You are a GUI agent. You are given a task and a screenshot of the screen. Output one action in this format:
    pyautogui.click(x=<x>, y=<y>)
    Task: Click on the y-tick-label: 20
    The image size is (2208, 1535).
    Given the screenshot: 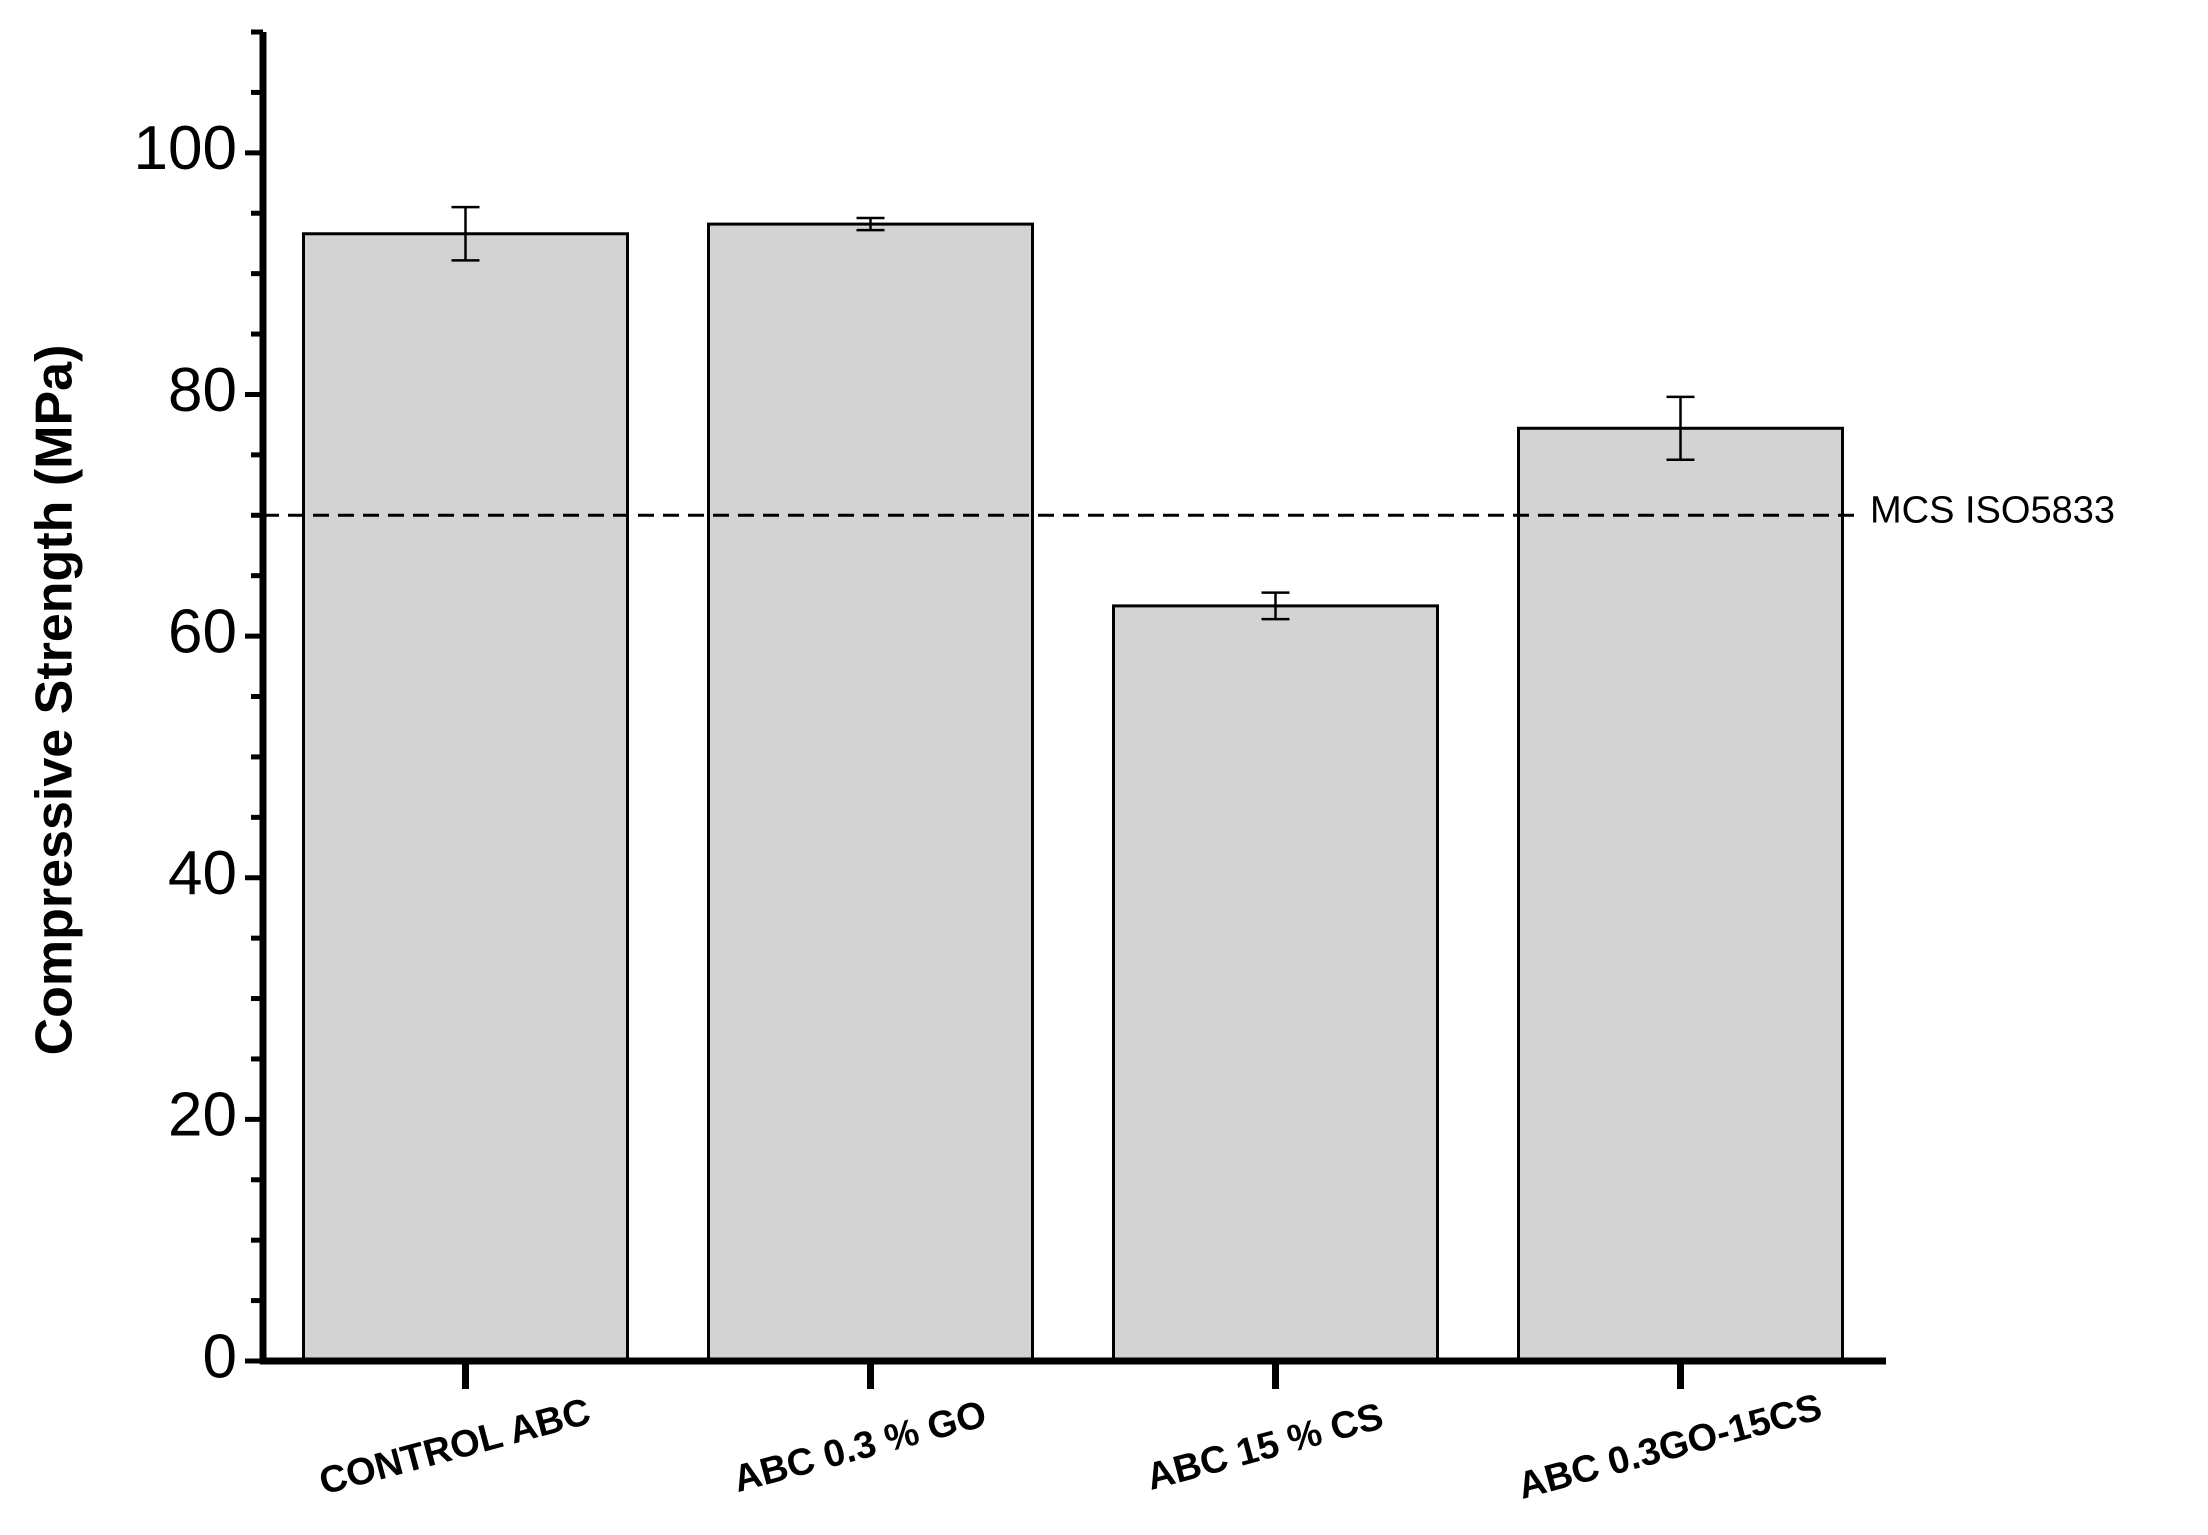 What is the action you would take?
    pyautogui.click(x=202, y=1115)
    